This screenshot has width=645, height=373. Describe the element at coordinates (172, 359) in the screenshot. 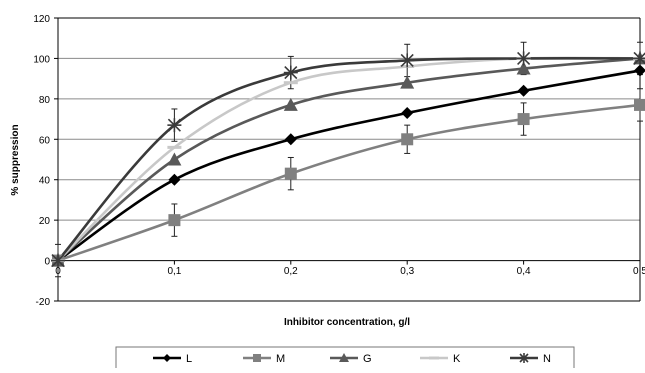

I see `legend-item-L: L` at that location.